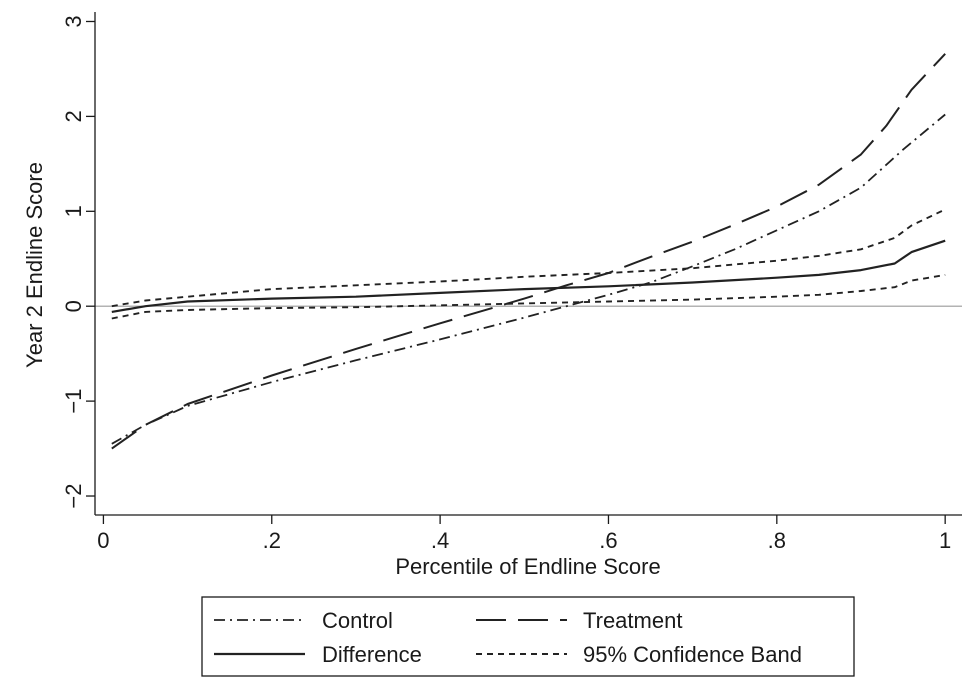 This screenshot has height=684, width=980. What do you see at coordinates (73, 495) in the screenshot?
I see `y-tick-label: −2` at bounding box center [73, 495].